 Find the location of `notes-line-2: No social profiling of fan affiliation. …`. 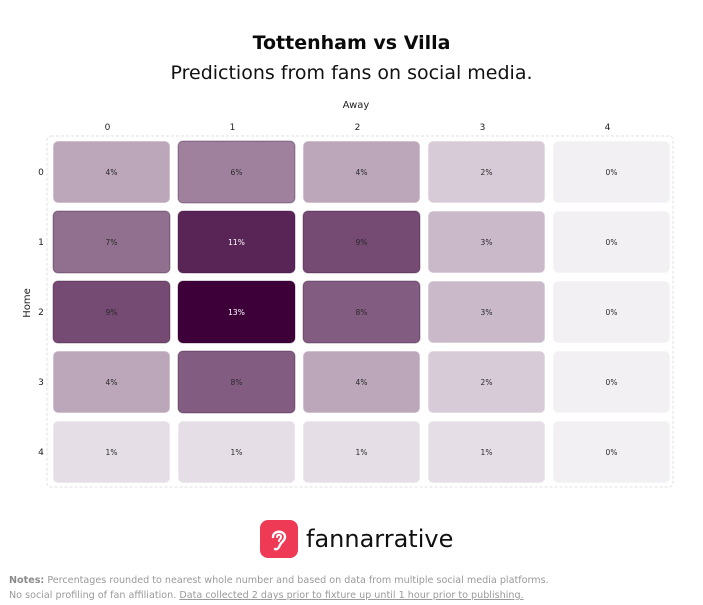

notes-line-2: No social profiling of fan affiliation. … is located at coordinates (354, 595).